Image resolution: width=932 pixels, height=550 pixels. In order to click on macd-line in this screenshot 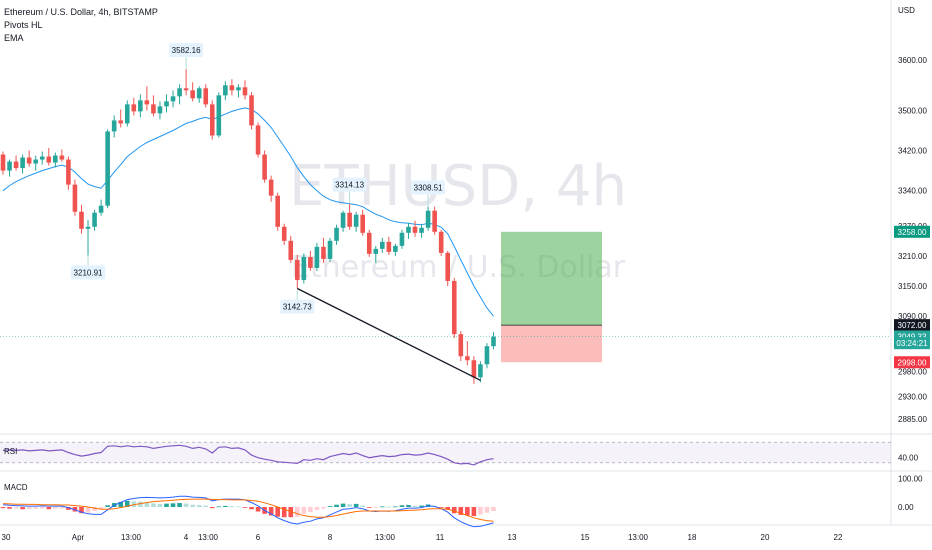, I will do `click(248, 511)`.